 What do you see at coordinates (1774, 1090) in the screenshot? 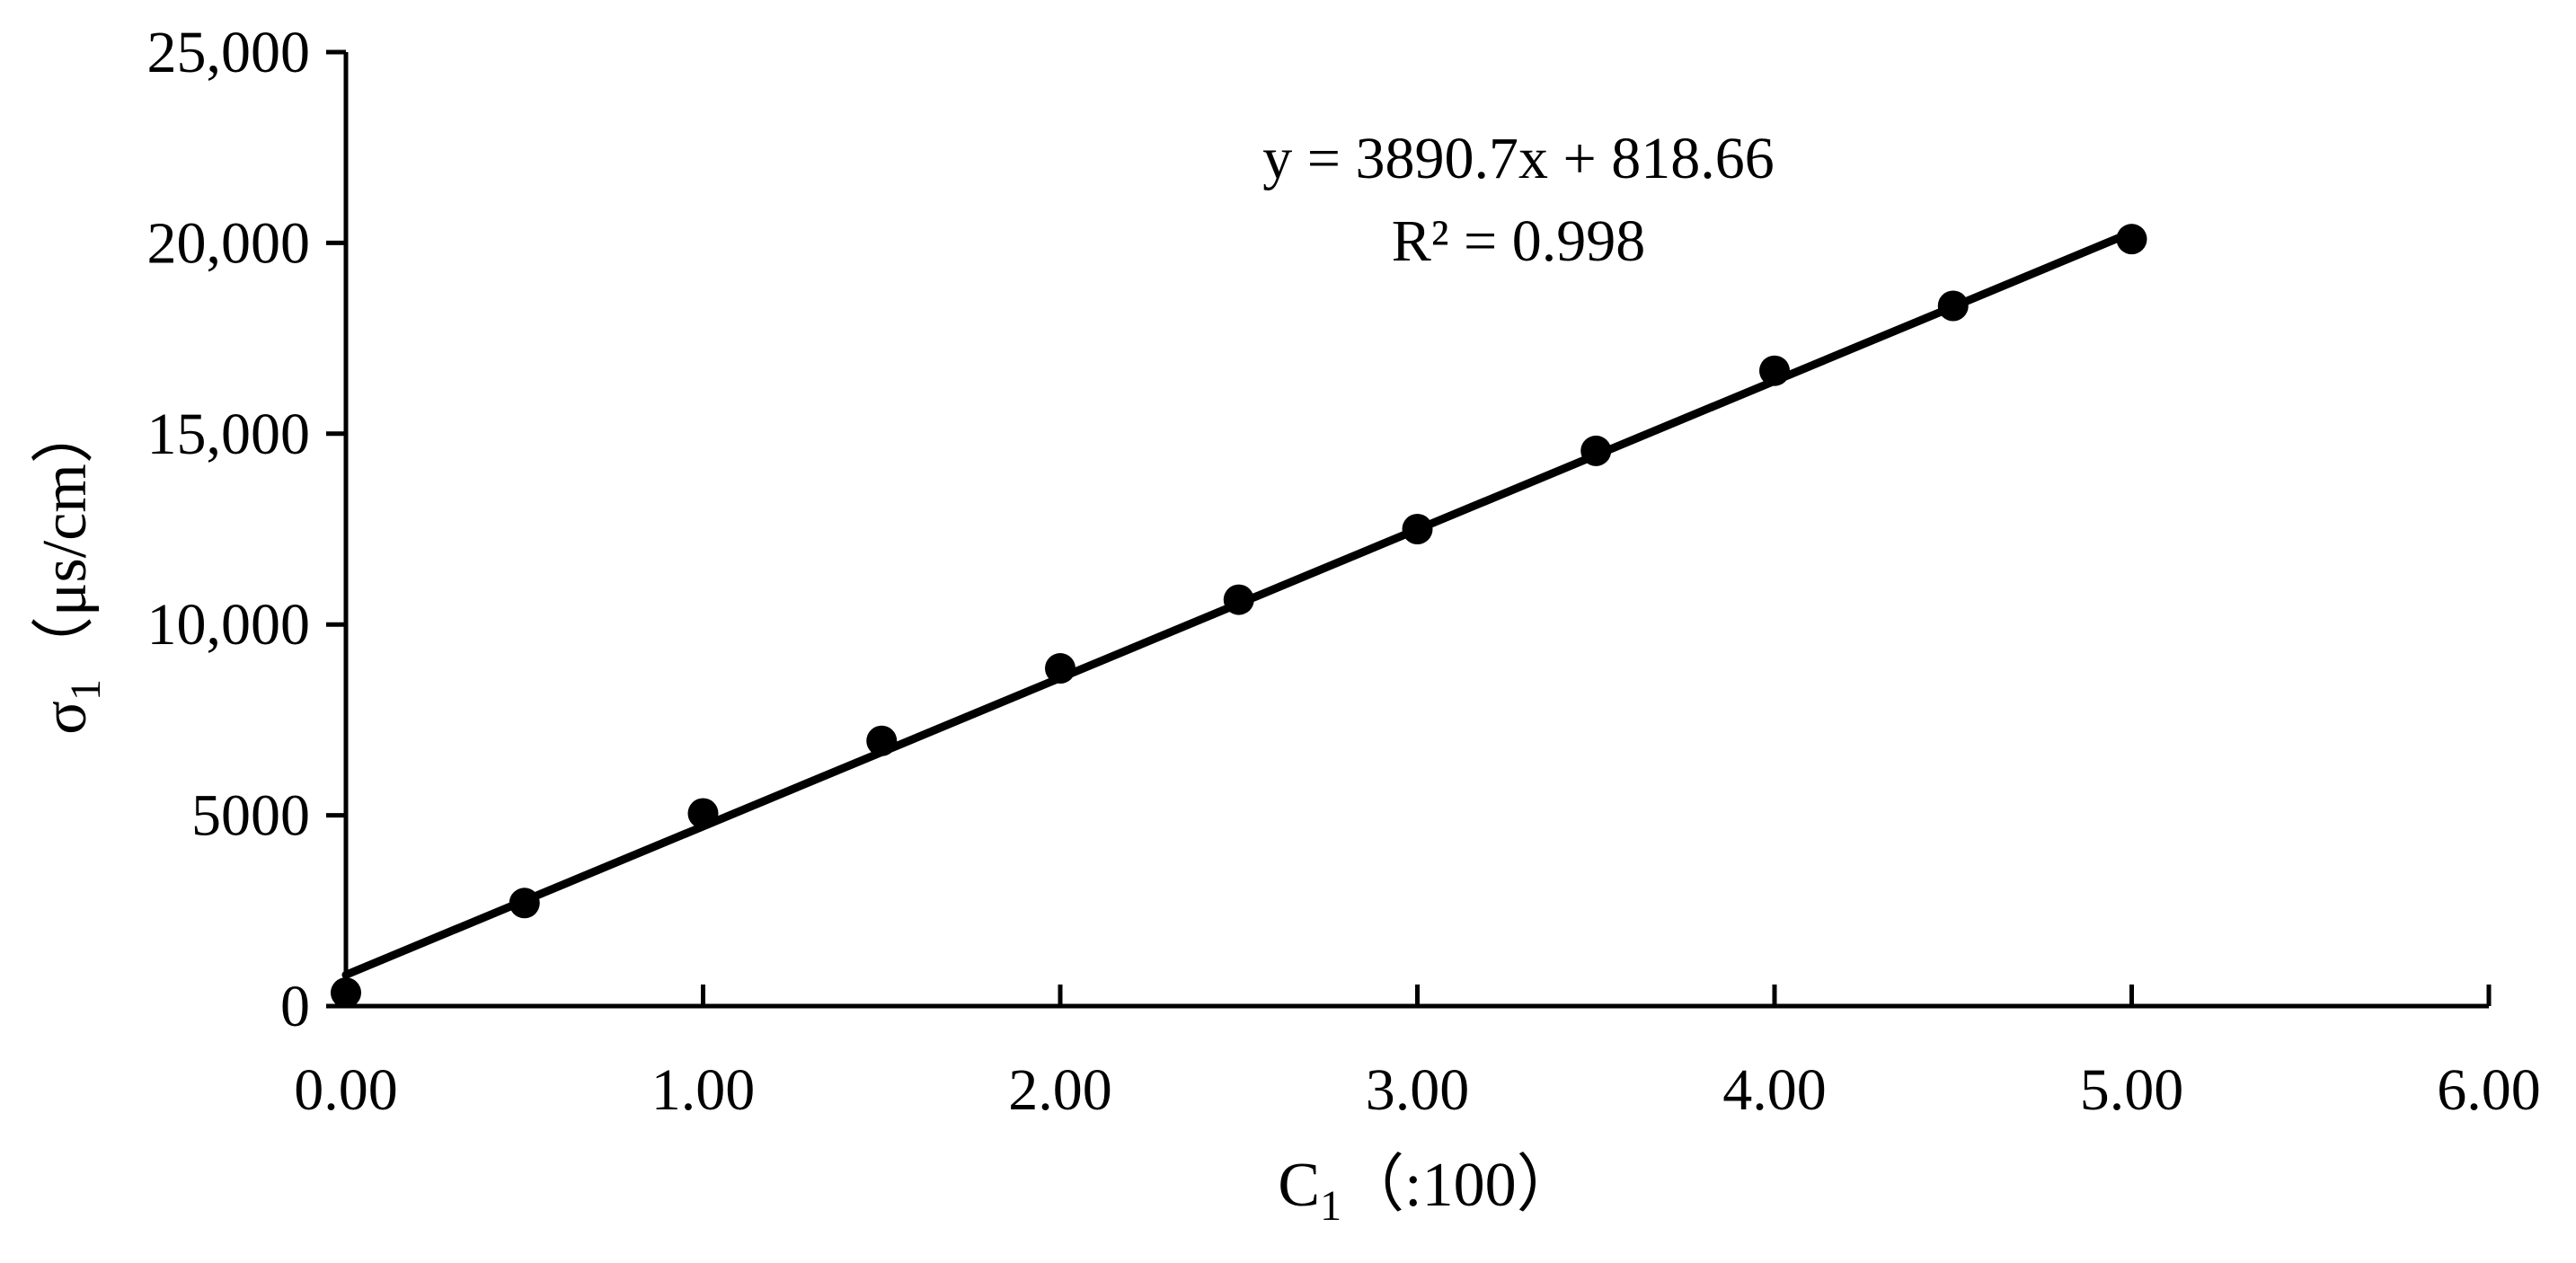
I see `x-tick-label: 4.00` at bounding box center [1774, 1090].